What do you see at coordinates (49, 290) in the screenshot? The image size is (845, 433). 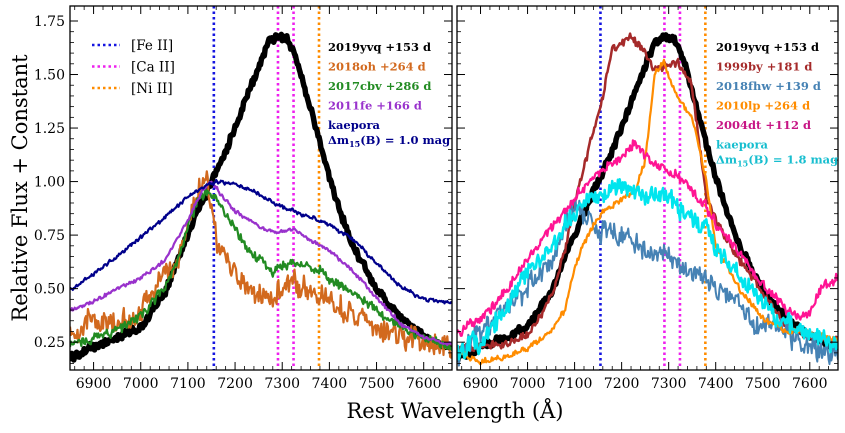 I see `y-tick-label: 0.50` at bounding box center [49, 290].